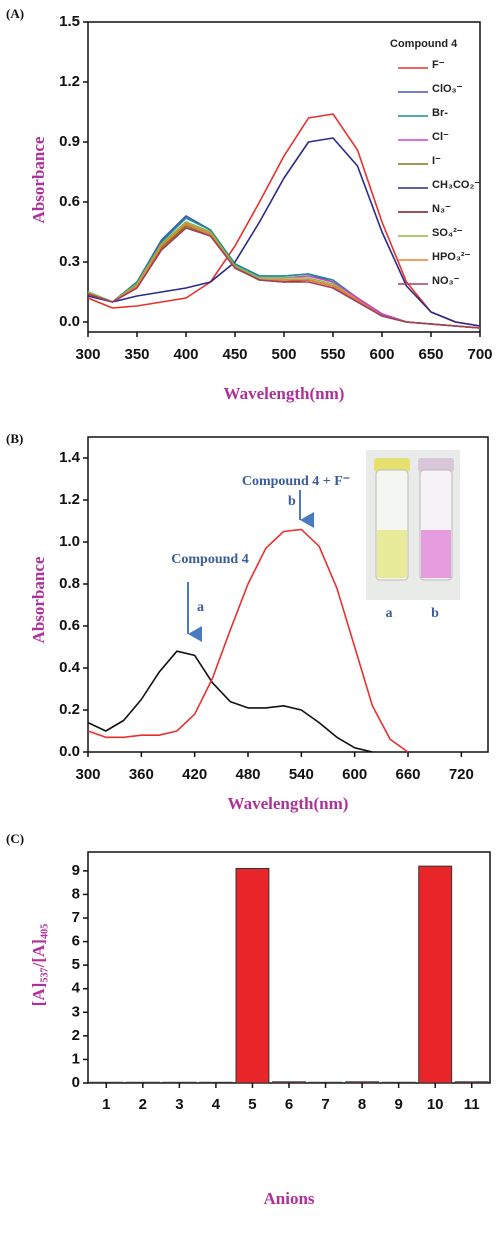 This screenshot has width=498, height=1238. I want to click on y-tick-label: 3, so click(76, 1011).